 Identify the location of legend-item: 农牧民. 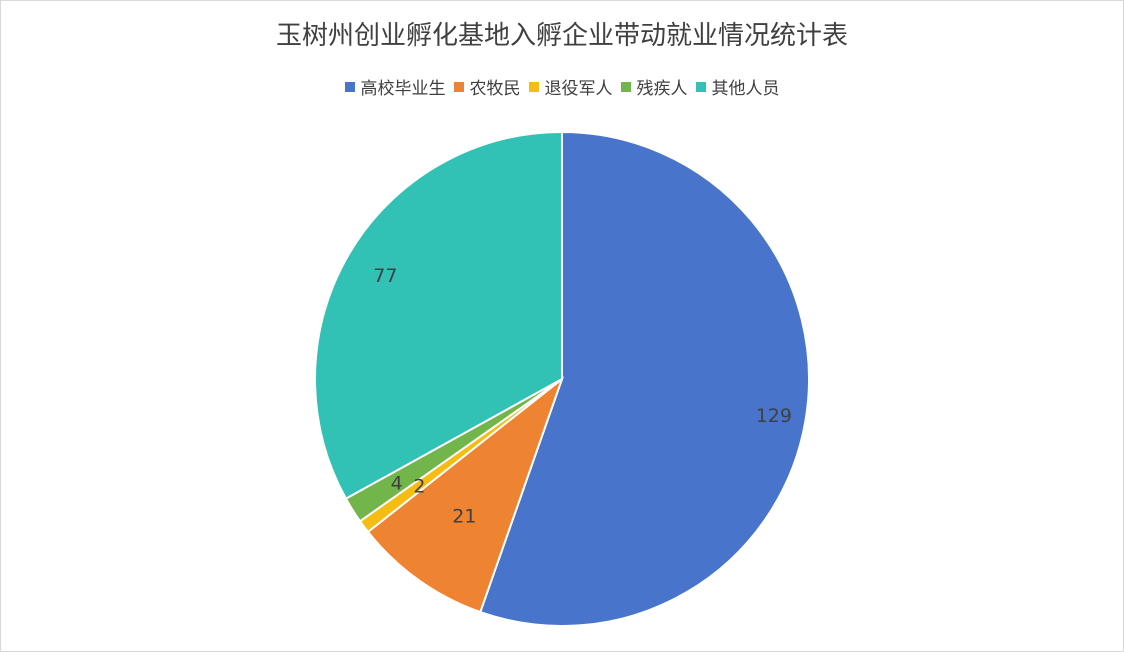
(487, 86).